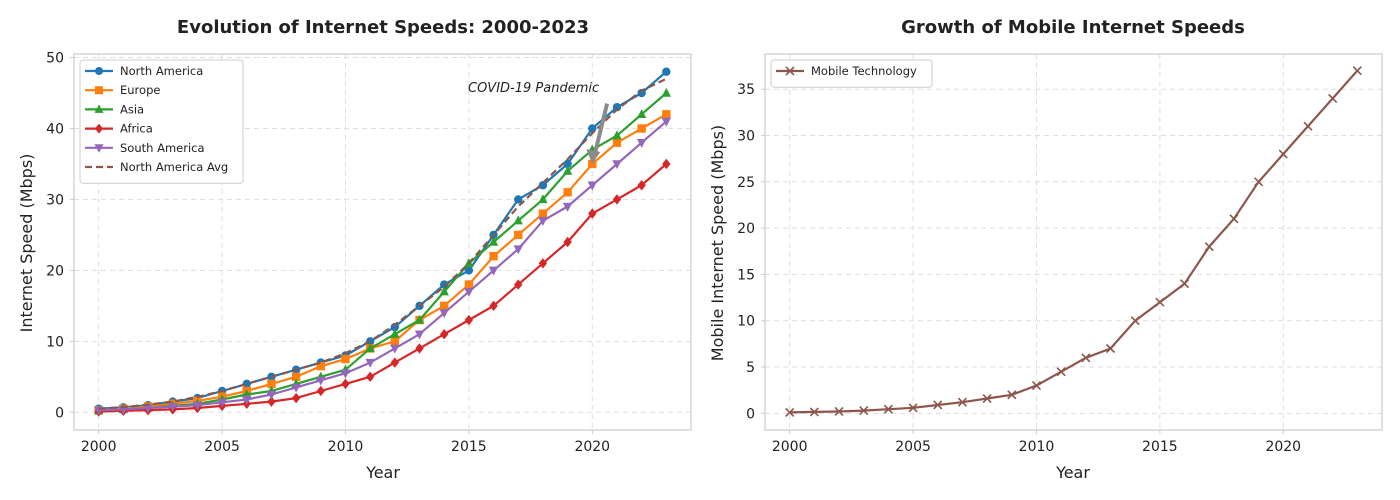 The height and width of the screenshot is (500, 1400). What do you see at coordinates (533, 88) in the screenshot?
I see `annotation-text: COVID-19 Pandemic` at bounding box center [533, 88].